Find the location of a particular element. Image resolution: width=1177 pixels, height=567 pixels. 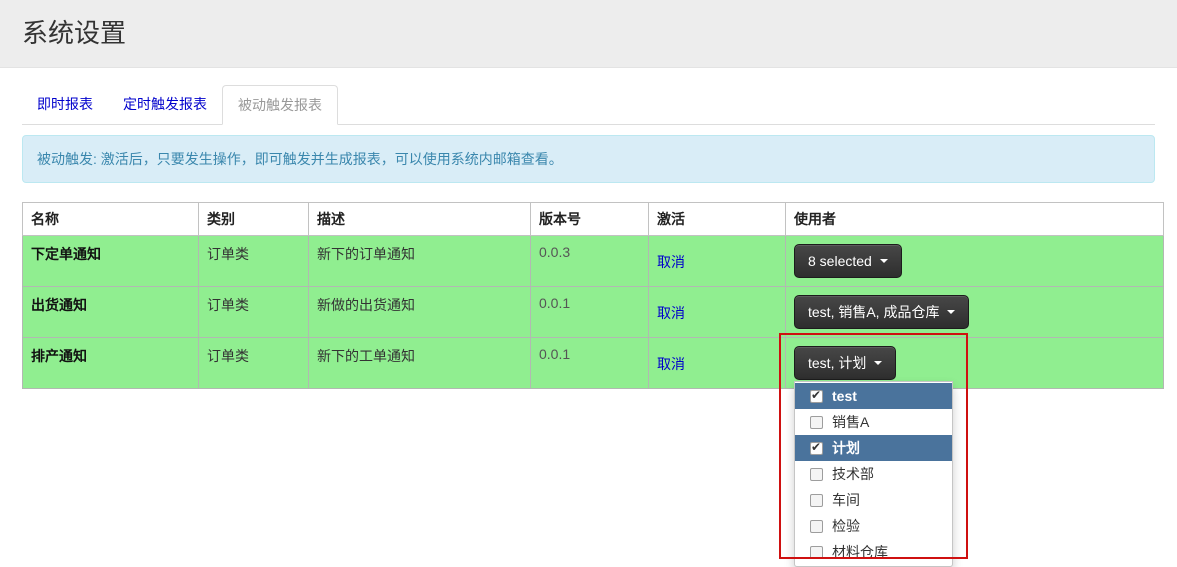

table-header-row: 名称 类别 描述 版本号 激活 使用者 is located at coordinates (593, 219).